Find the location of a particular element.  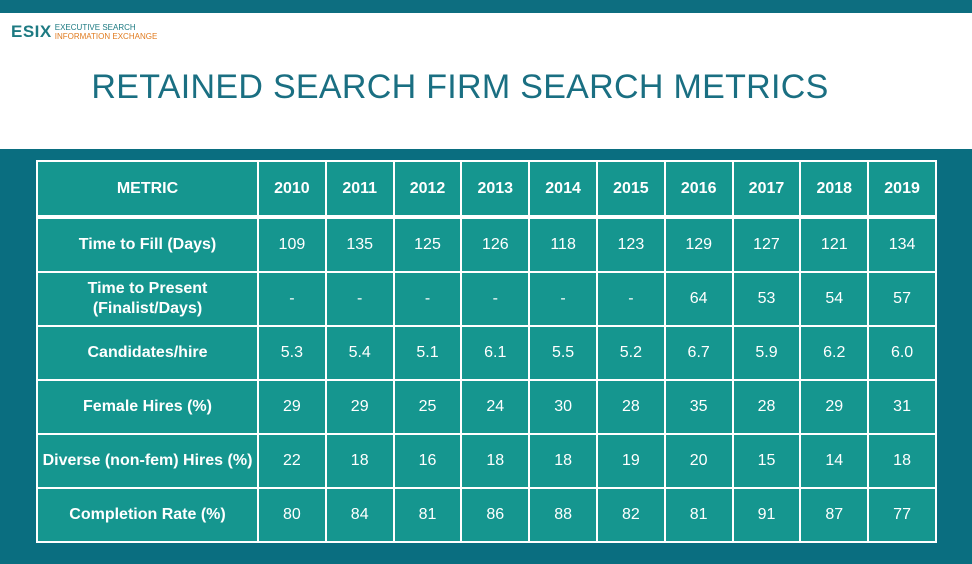

table-cell: 129 is located at coordinates (698, 244).